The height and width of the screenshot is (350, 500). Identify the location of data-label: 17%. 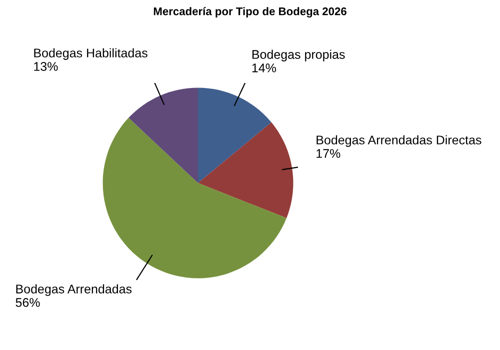
(328, 153).